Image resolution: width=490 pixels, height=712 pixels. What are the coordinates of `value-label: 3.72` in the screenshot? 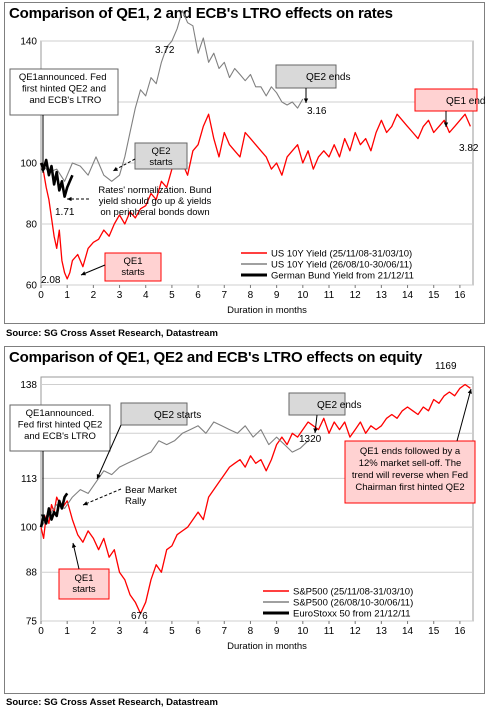 It's located at (165, 50).